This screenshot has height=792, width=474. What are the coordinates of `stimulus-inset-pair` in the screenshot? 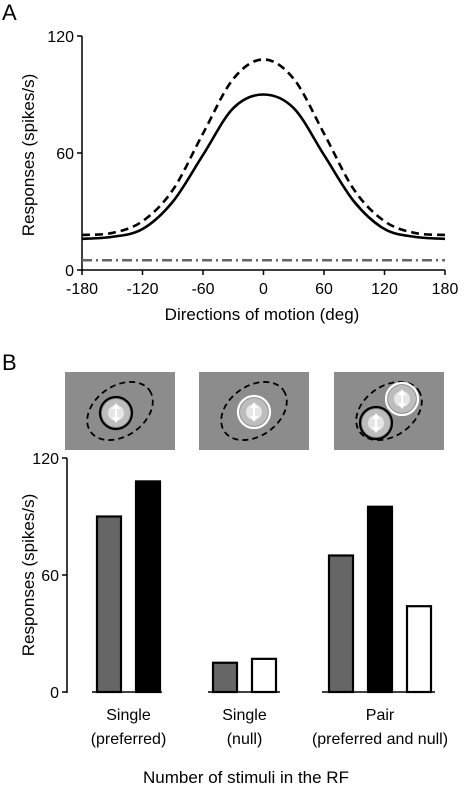 It's located at (389, 411).